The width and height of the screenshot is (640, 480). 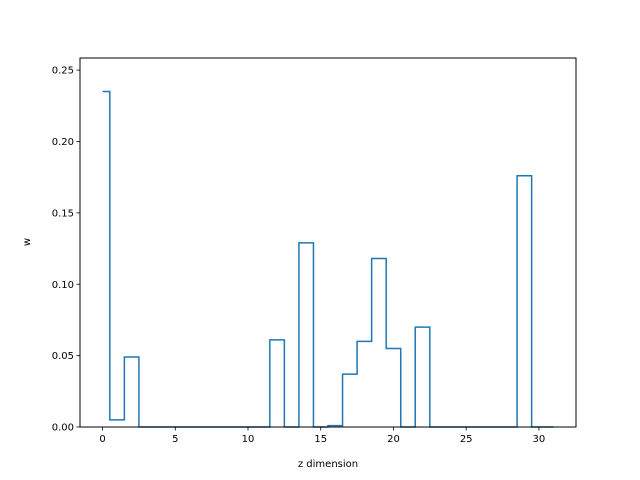 I want to click on x-tick-label: 25, so click(x=466, y=439).